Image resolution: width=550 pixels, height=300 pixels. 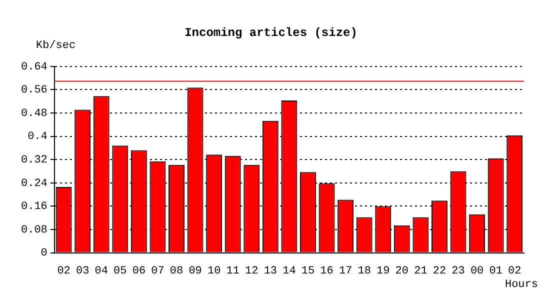 I want to click on x-tick-label: 03, so click(x=83, y=271).